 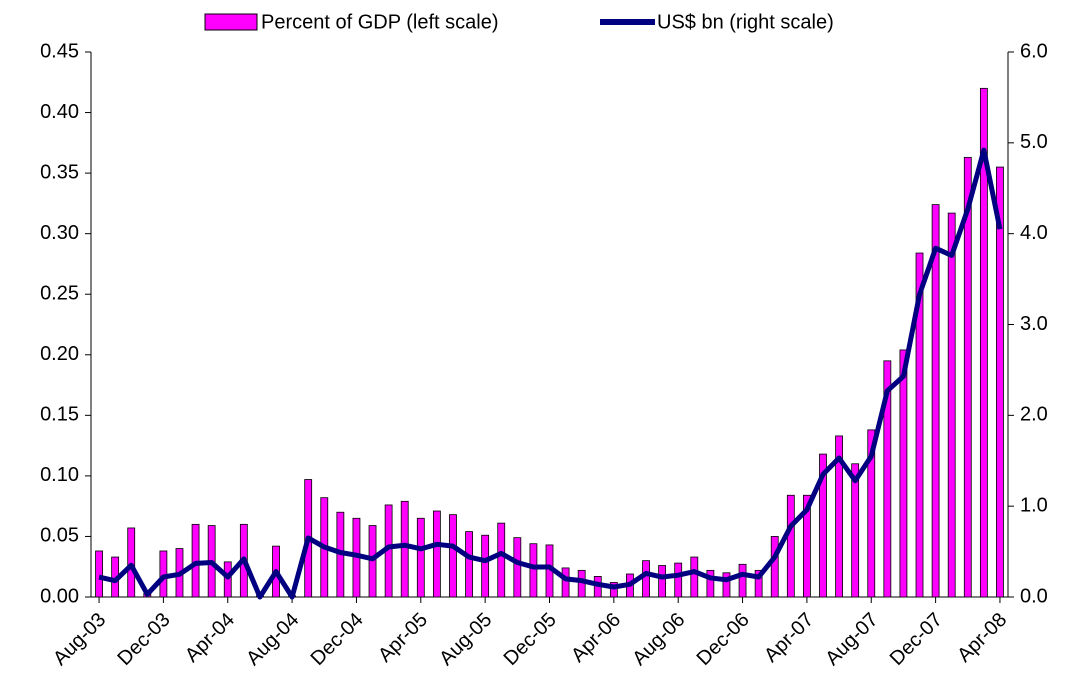 I want to click on y2-tick-label: 1.0, so click(x=1034, y=505).